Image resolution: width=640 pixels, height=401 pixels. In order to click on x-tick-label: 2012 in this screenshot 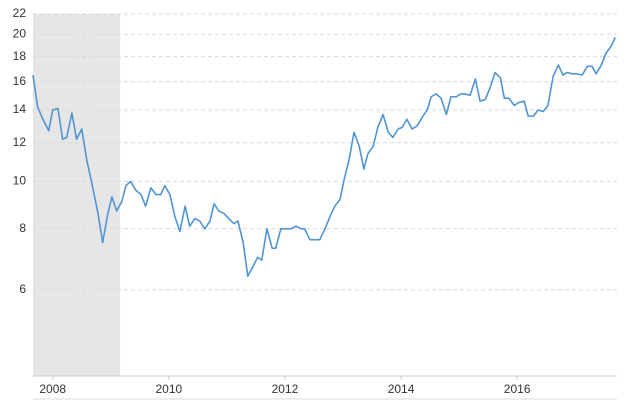, I will do `click(285, 389)`.